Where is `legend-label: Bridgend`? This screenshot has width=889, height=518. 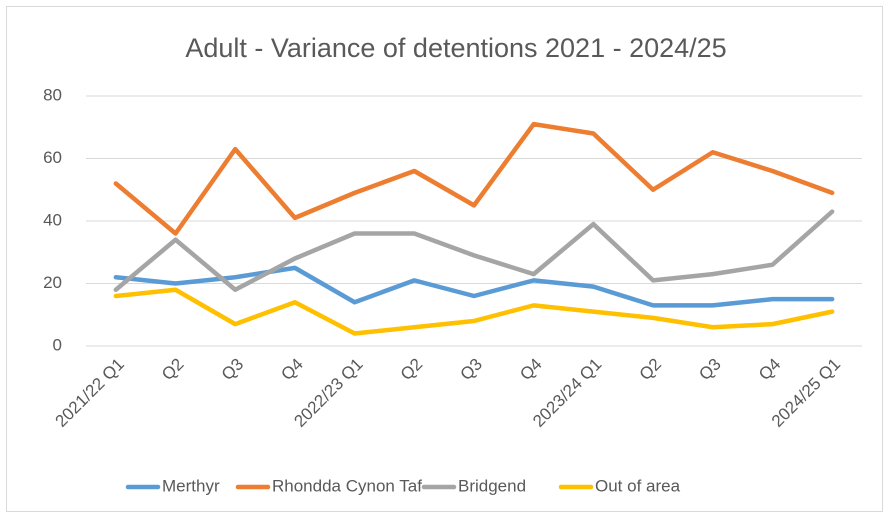
legend-label: Bridgend is located at coordinates (492, 485).